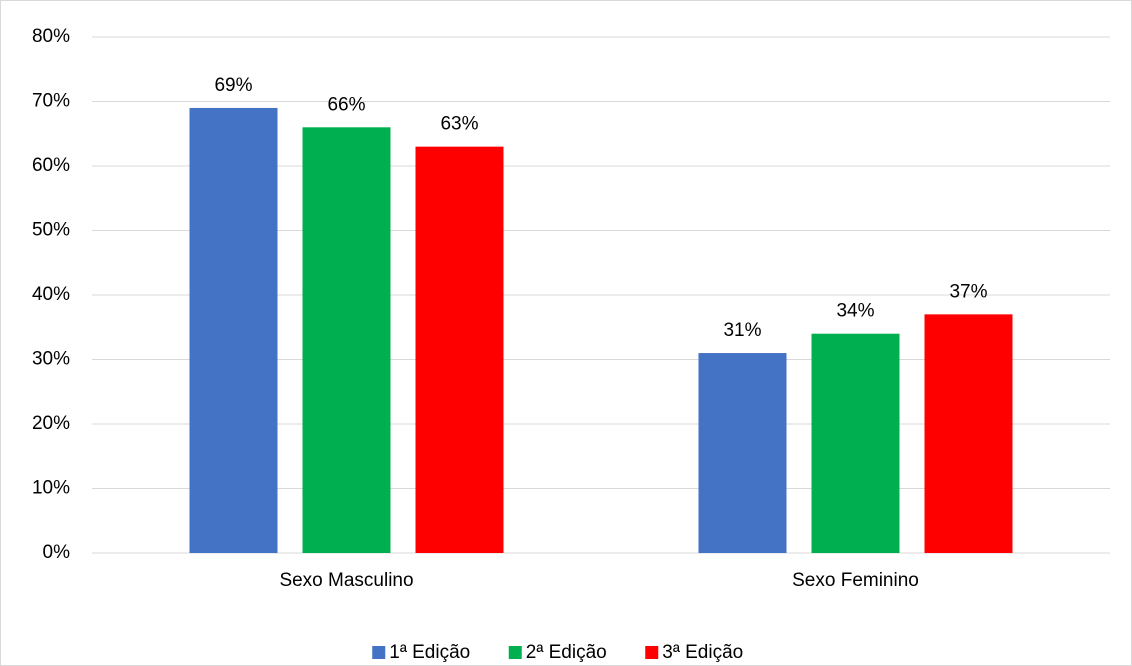  Describe the element at coordinates (51, 359) in the screenshot. I see `y-tick-label: 30%` at that location.